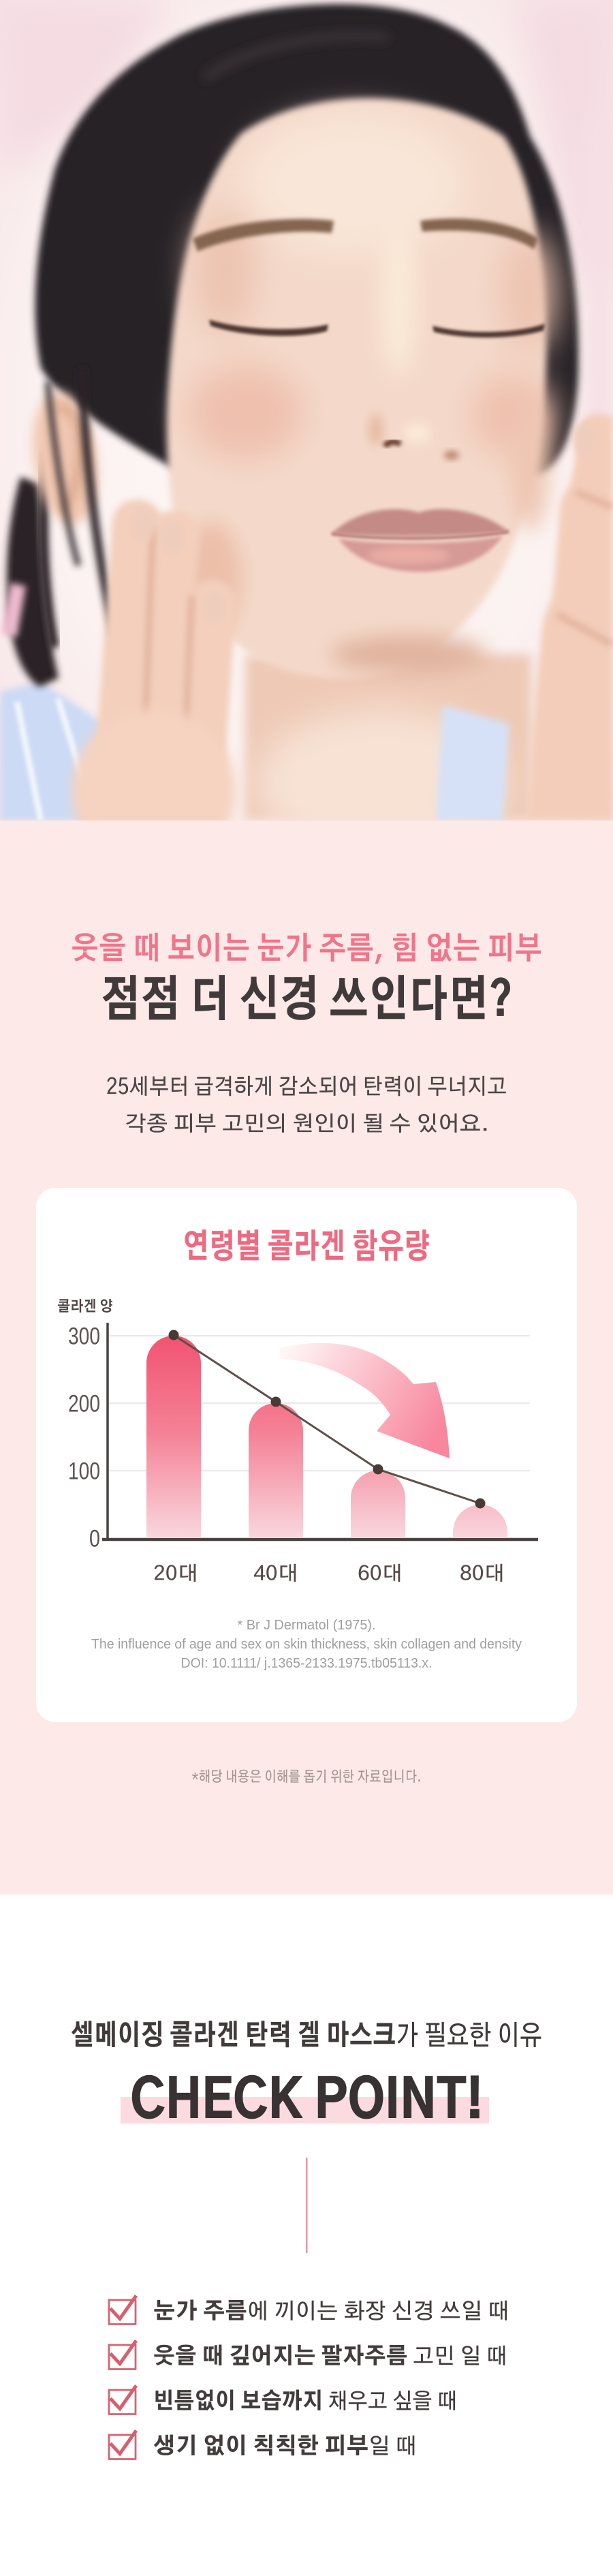 The width and height of the screenshot is (613, 2576). Describe the element at coordinates (94, 1539) in the screenshot. I see `svg-text: 0` at that location.